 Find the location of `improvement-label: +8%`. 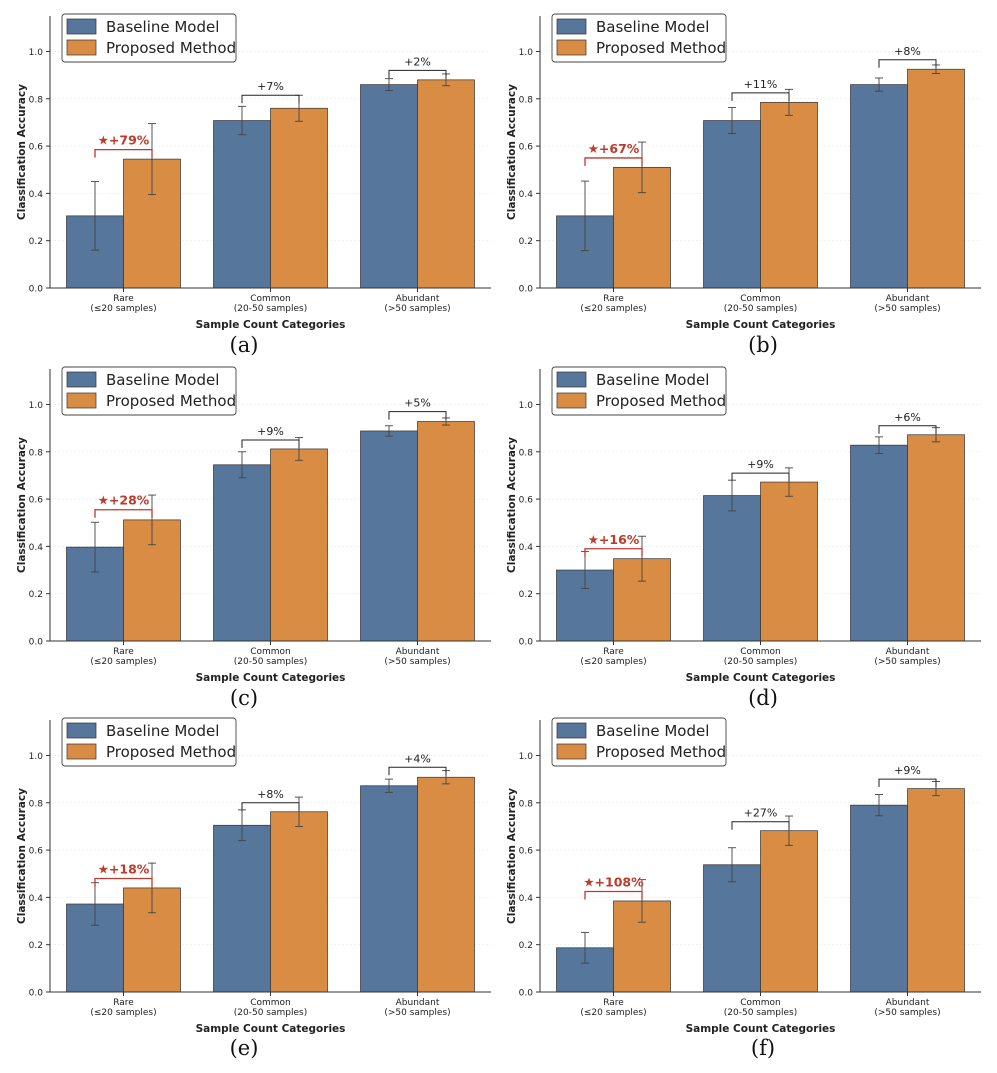

improvement-label: +8% is located at coordinates (907, 51).